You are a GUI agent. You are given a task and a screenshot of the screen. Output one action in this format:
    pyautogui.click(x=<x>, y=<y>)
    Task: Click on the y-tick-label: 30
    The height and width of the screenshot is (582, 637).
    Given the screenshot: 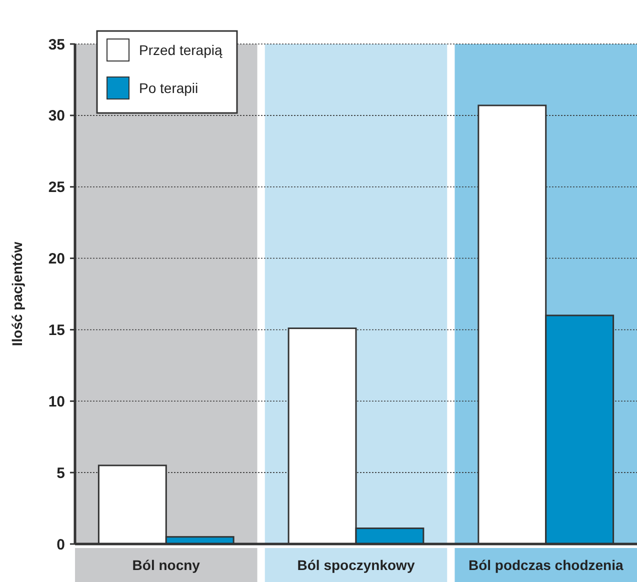 What is the action you would take?
    pyautogui.click(x=56, y=116)
    